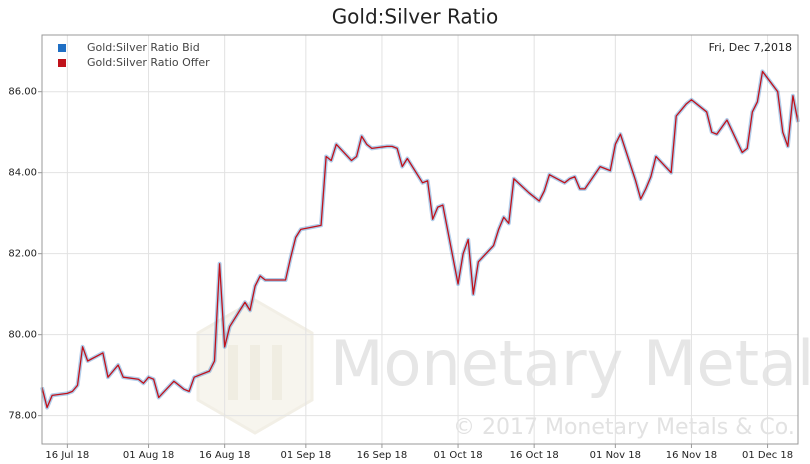 Image resolution: width=810 pixels, height=464 pixels. I want to click on y-tick-label: 80.00, so click(22, 335).